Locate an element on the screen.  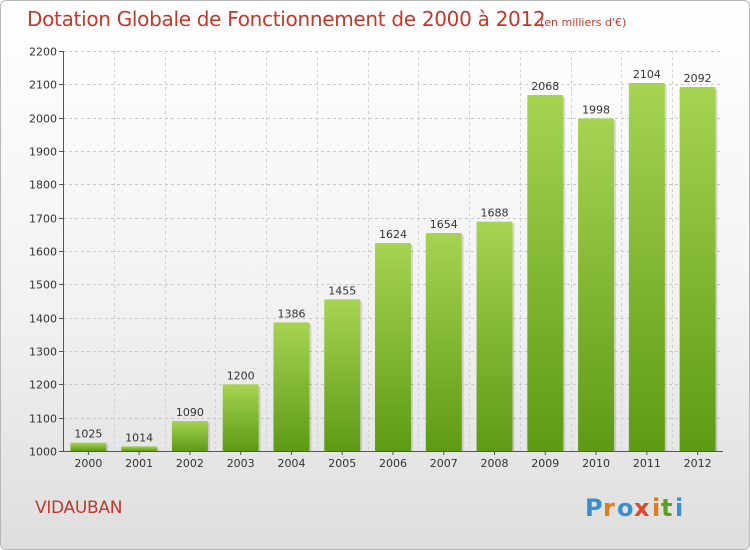
y-tick-label: 1600 is located at coordinates (43, 252).